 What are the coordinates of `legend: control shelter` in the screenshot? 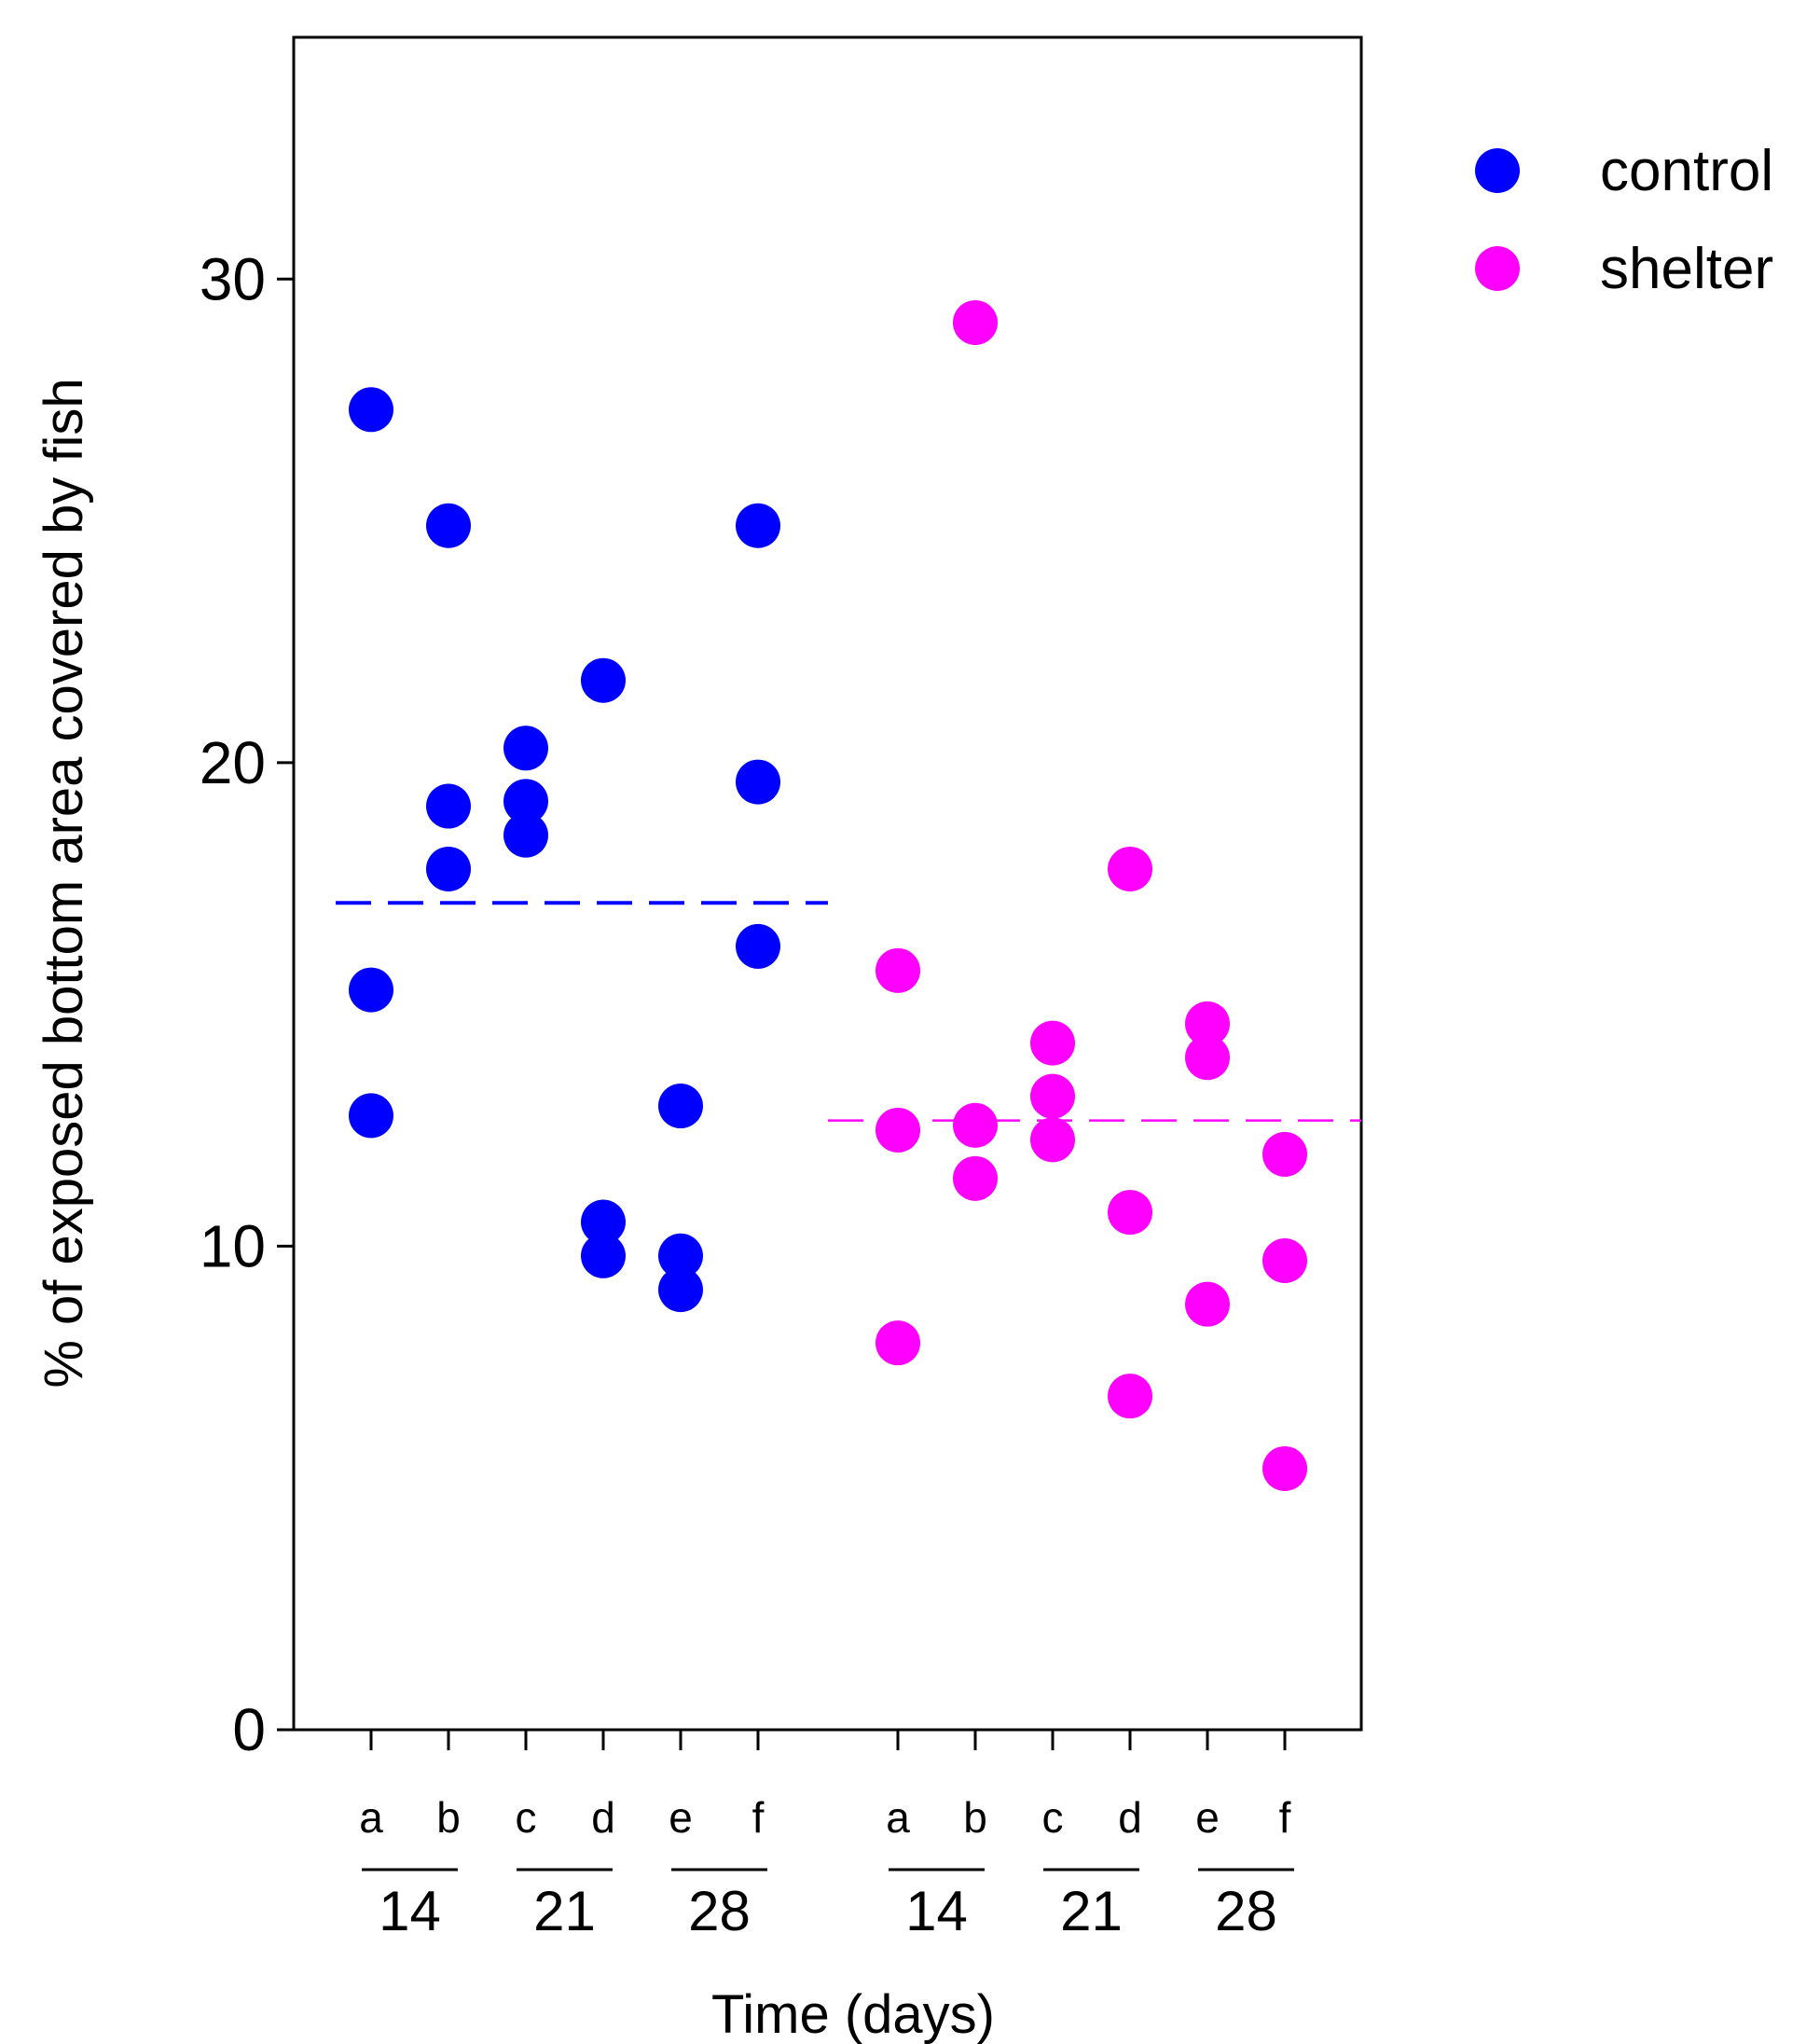 It's located at (1624, 220).